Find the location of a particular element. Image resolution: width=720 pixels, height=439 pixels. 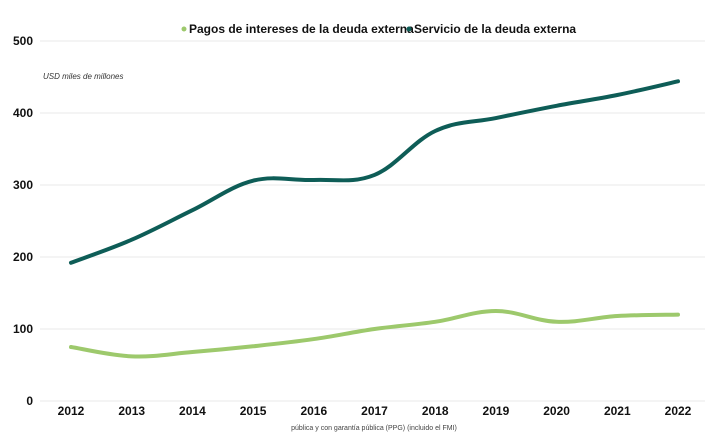

y-tick-label: 400 is located at coordinates (23, 113).